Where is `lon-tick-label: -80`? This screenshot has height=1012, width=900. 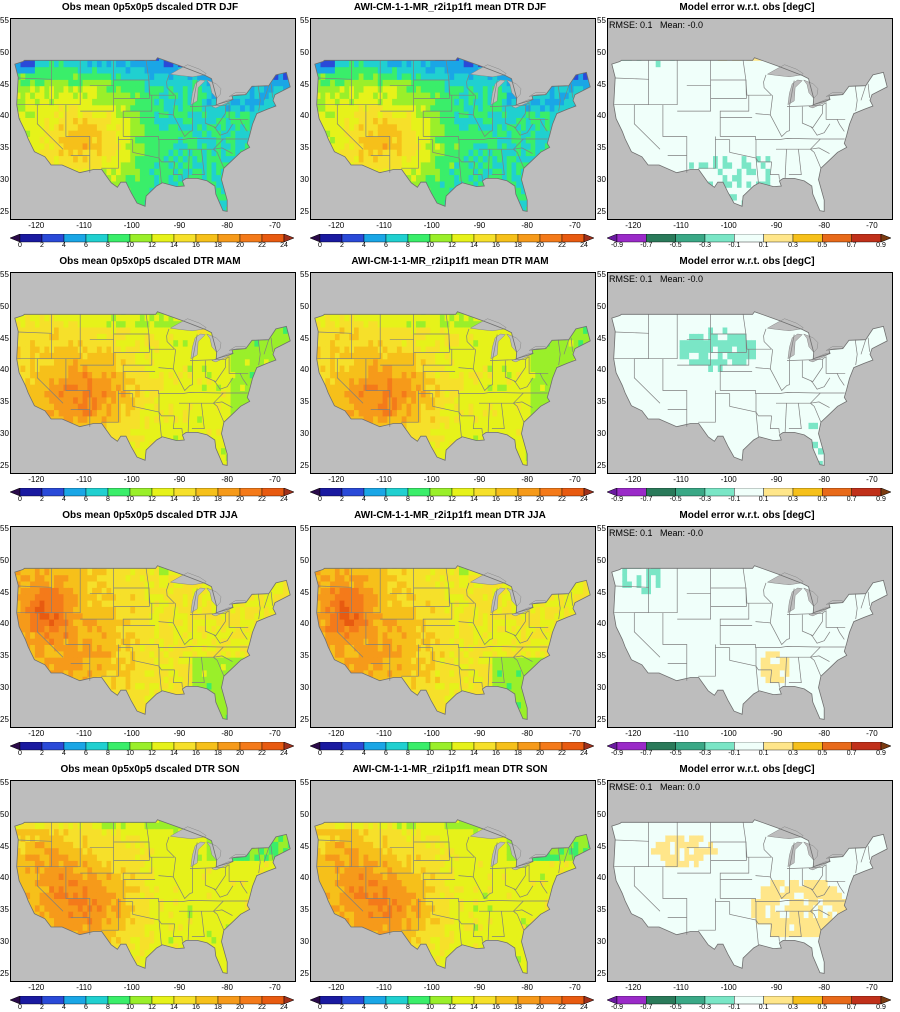 lon-tick-label: -80 is located at coordinates (227, 225).